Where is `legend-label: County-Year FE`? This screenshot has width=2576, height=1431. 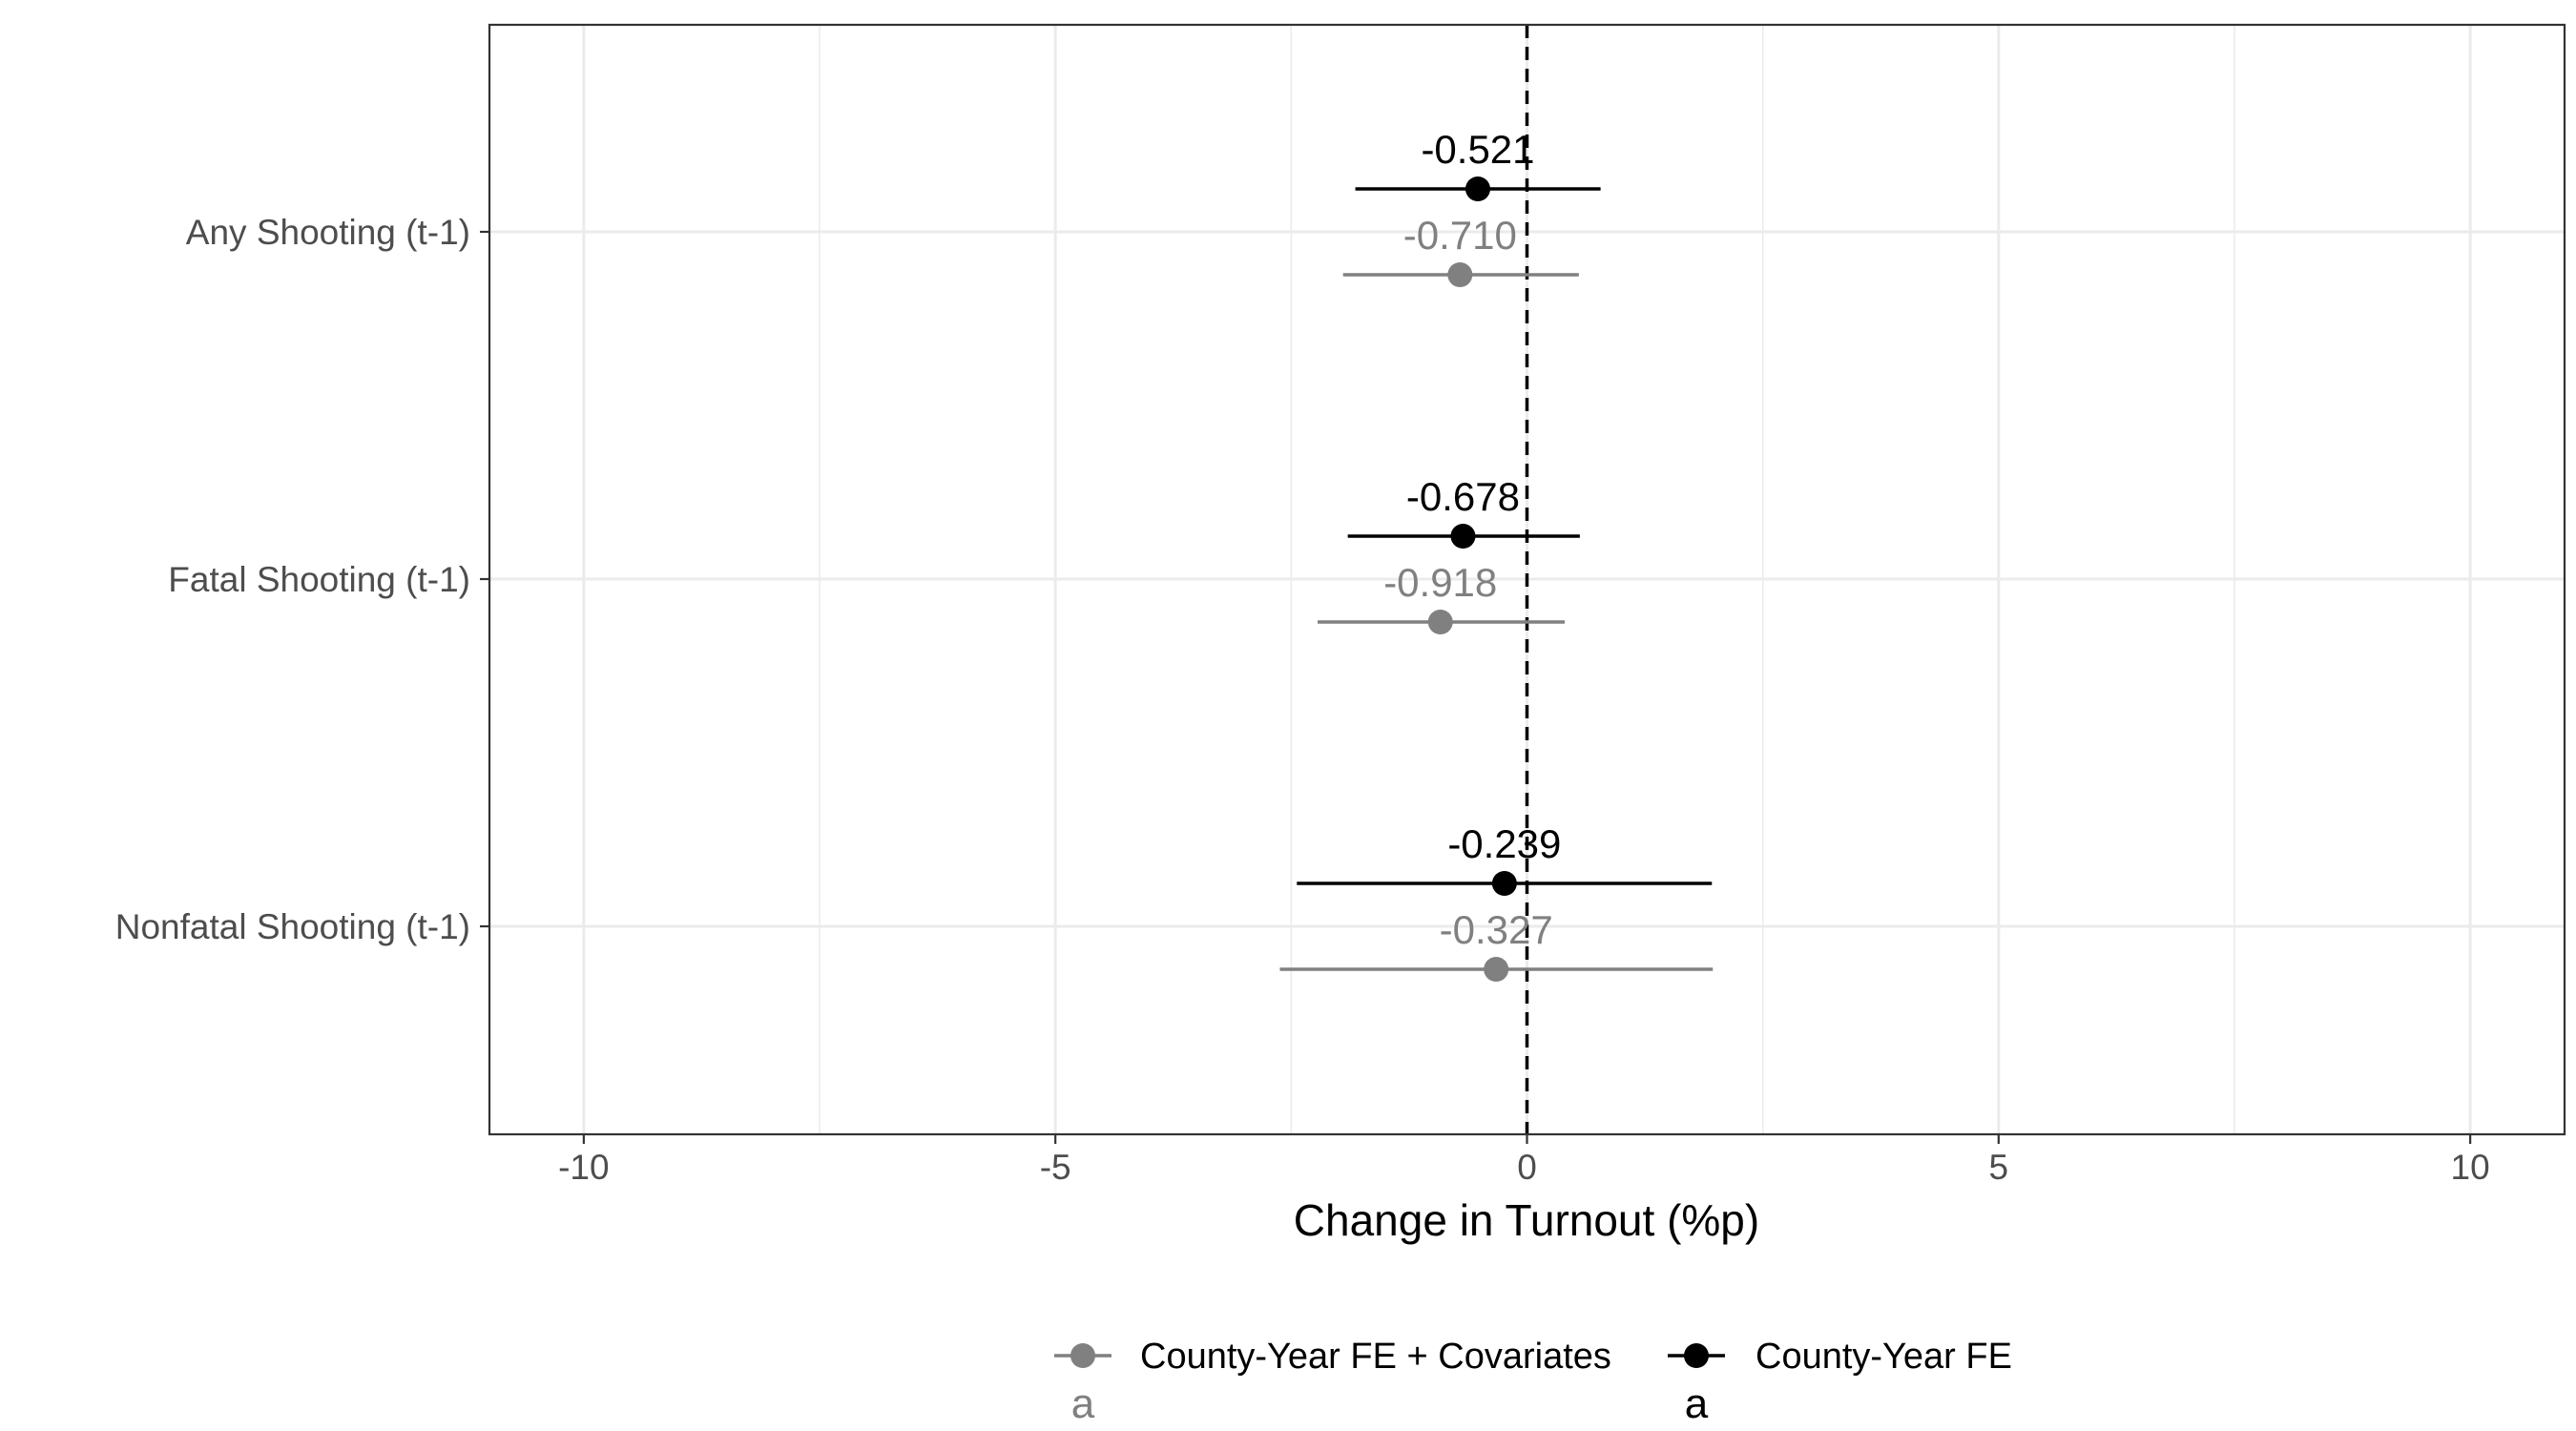
legend-label: County-Year FE is located at coordinates (1883, 1357).